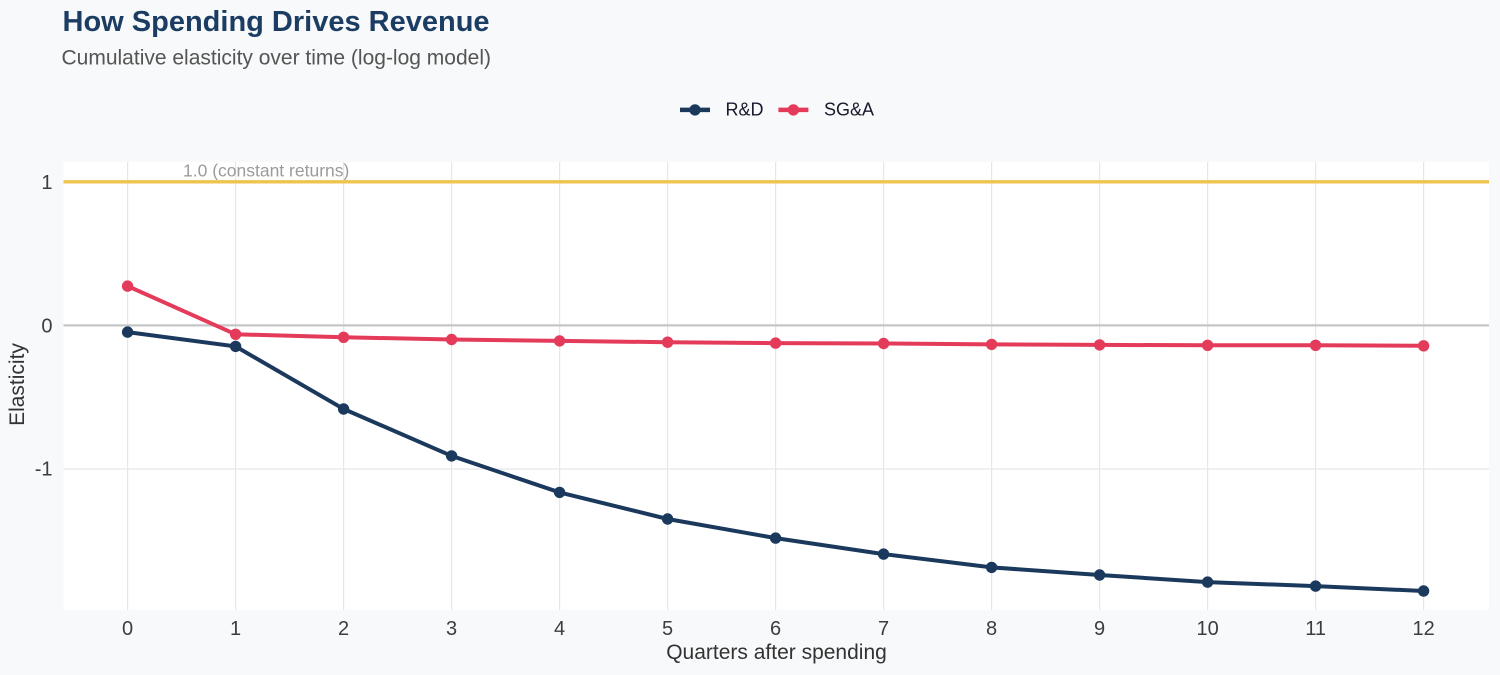  Describe the element at coordinates (1423, 629) in the screenshot. I see `svg-text: 12` at that location.